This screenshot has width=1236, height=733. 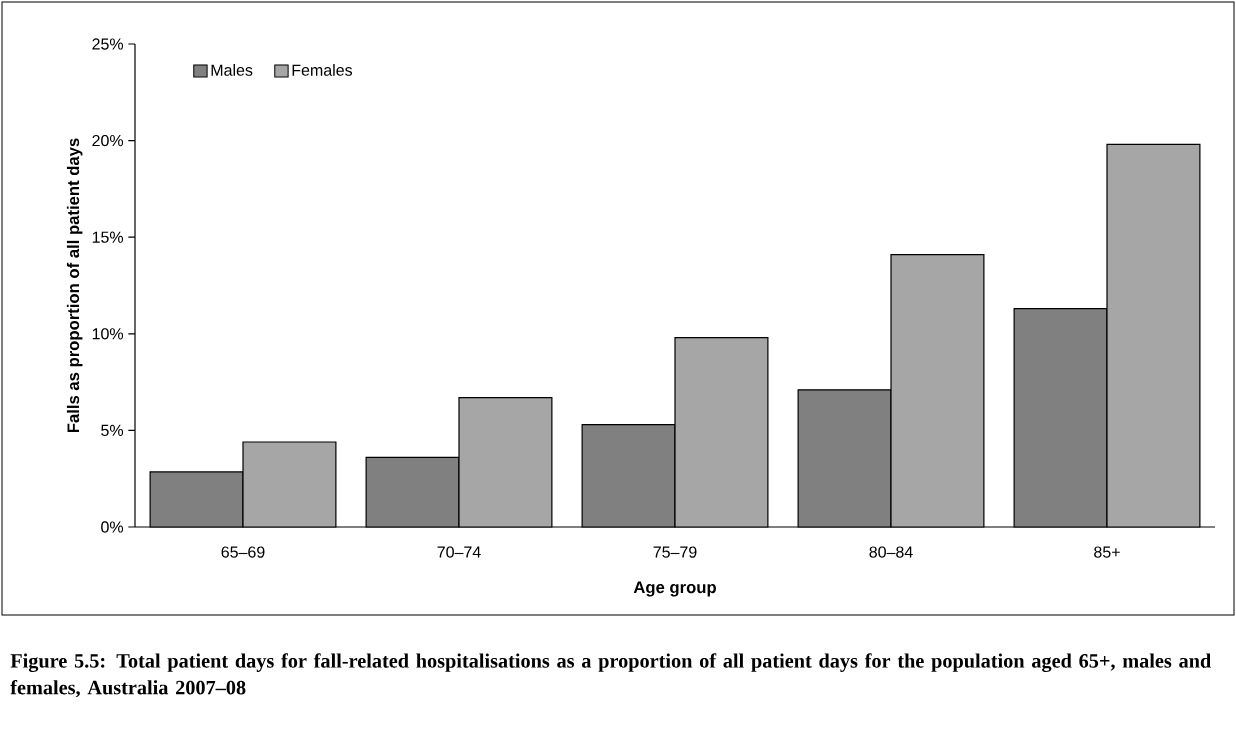 What do you see at coordinates (112, 527) in the screenshot?
I see `y-tick-label: 0%` at bounding box center [112, 527].